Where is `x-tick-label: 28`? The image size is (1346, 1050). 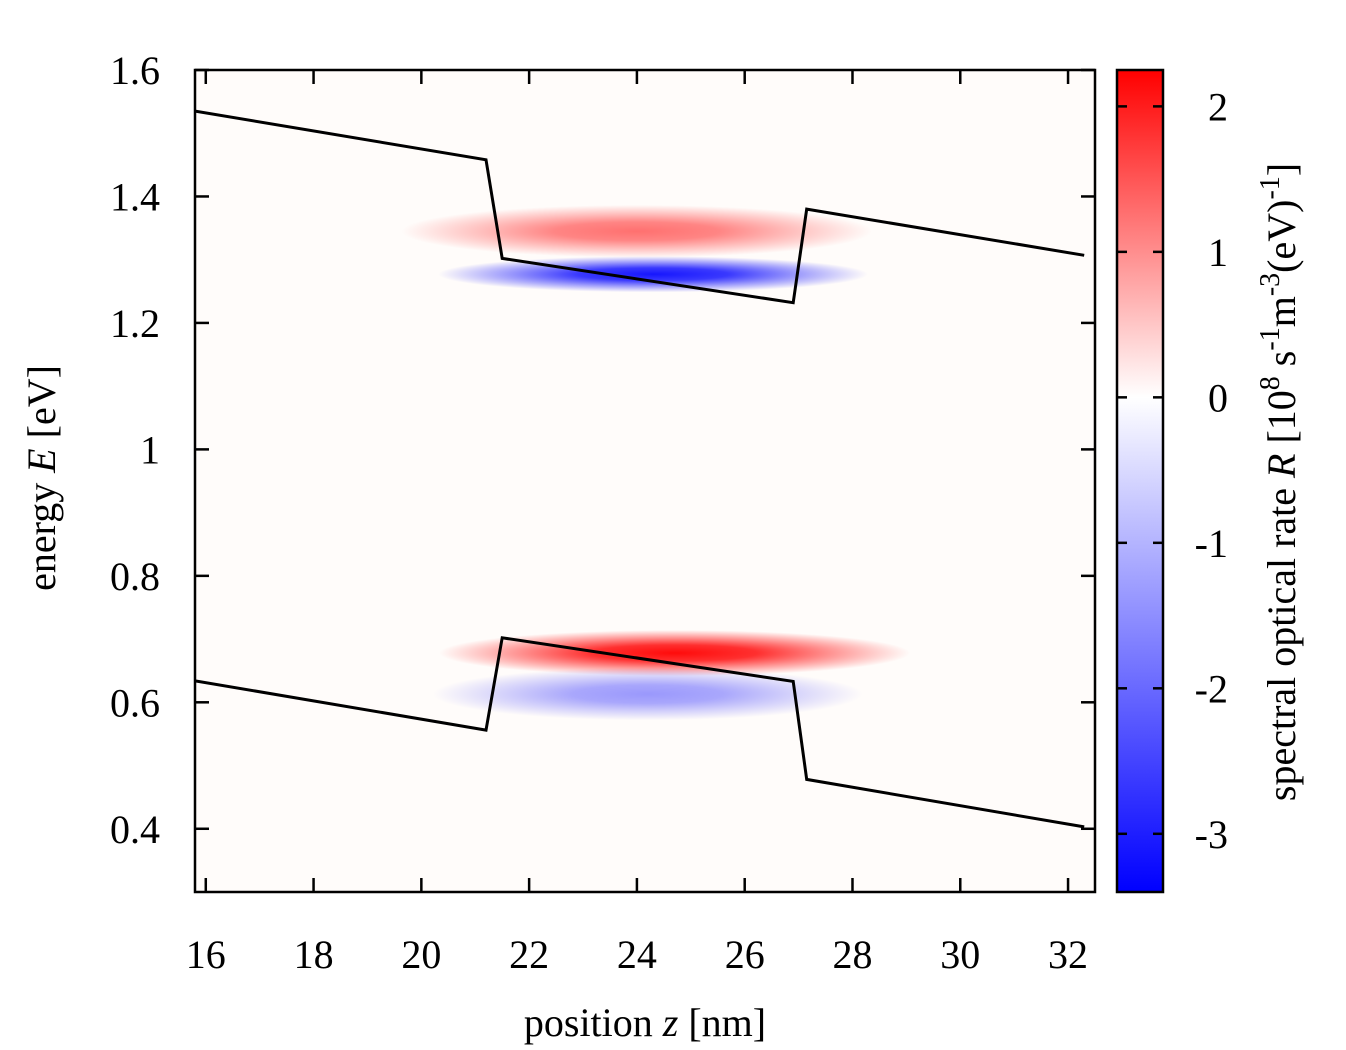
x-tick-label: 28 is located at coordinates (852, 954).